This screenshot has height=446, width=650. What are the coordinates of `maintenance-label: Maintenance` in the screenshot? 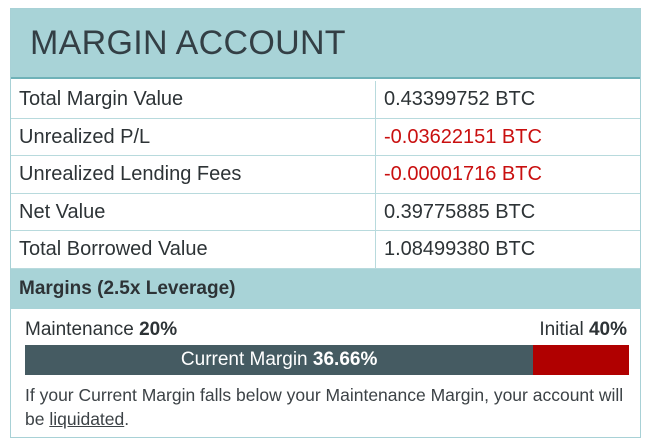 It's located at (79, 329).